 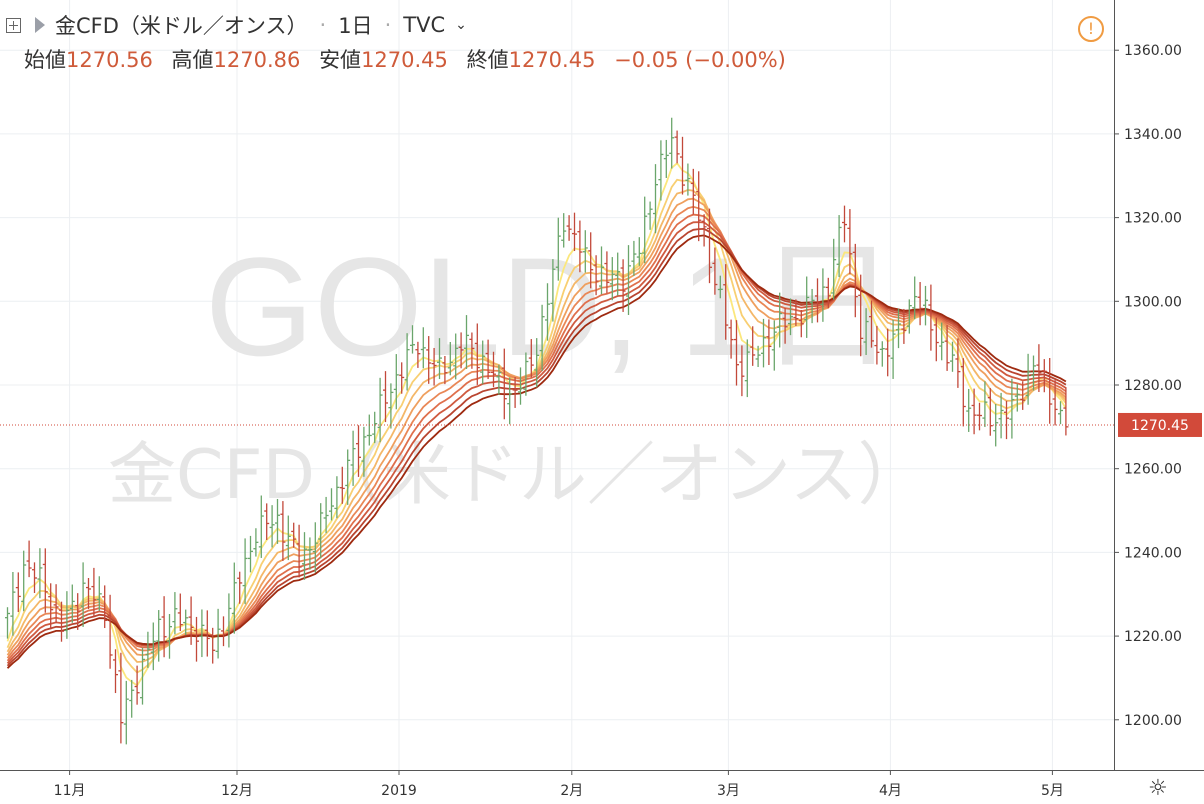 I want to click on symbol-legend: 金CFD（米ドル／オンス） · 1日 · TVC ⌄, so click(x=236, y=25).